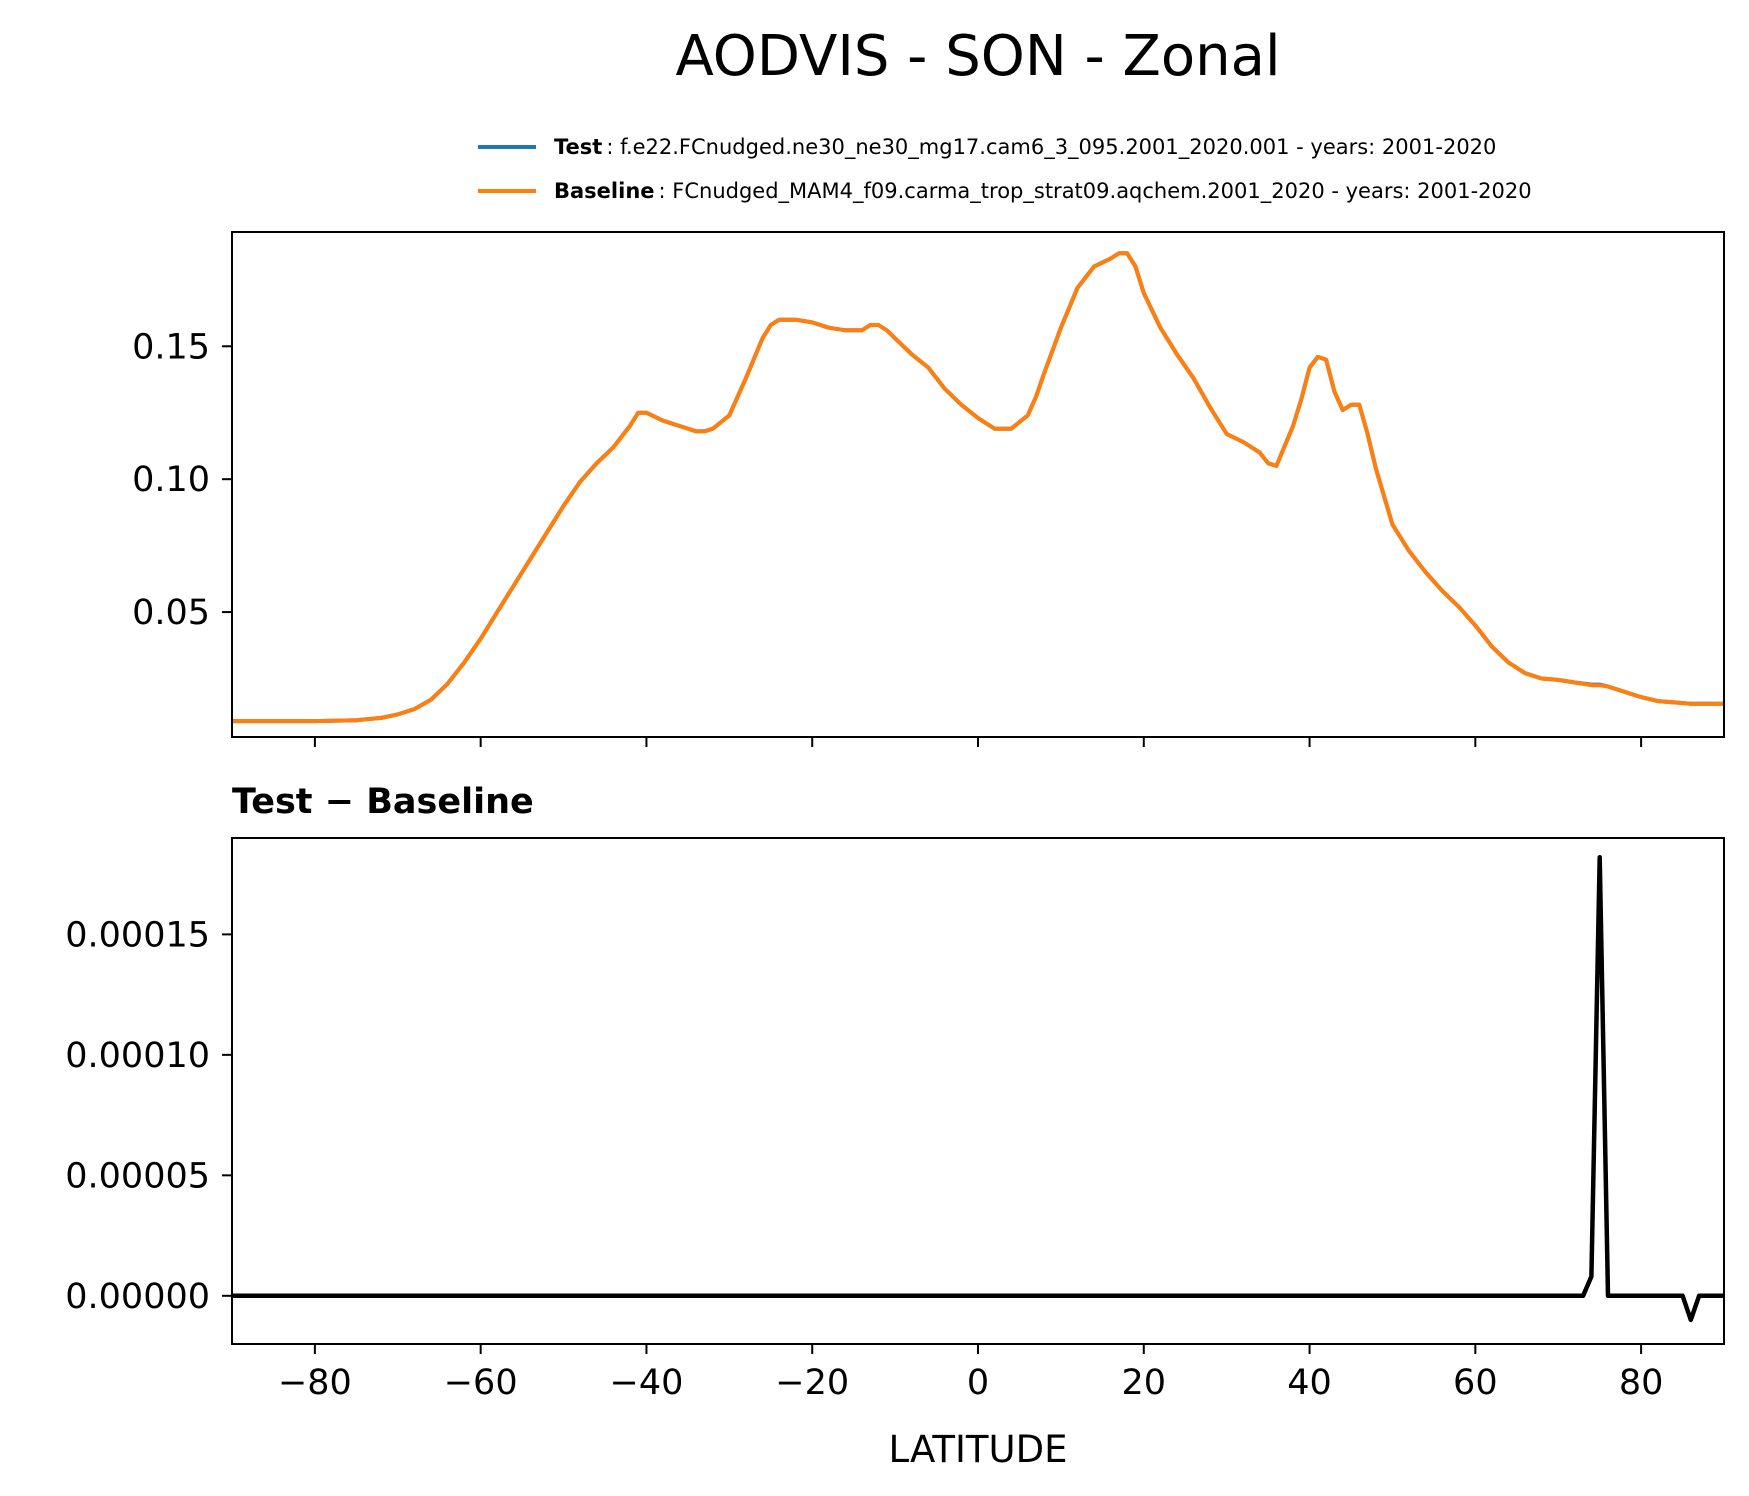 The width and height of the screenshot is (1749, 1496). I want to click on bottom-ytick-label: 0.00015, so click(137, 935).